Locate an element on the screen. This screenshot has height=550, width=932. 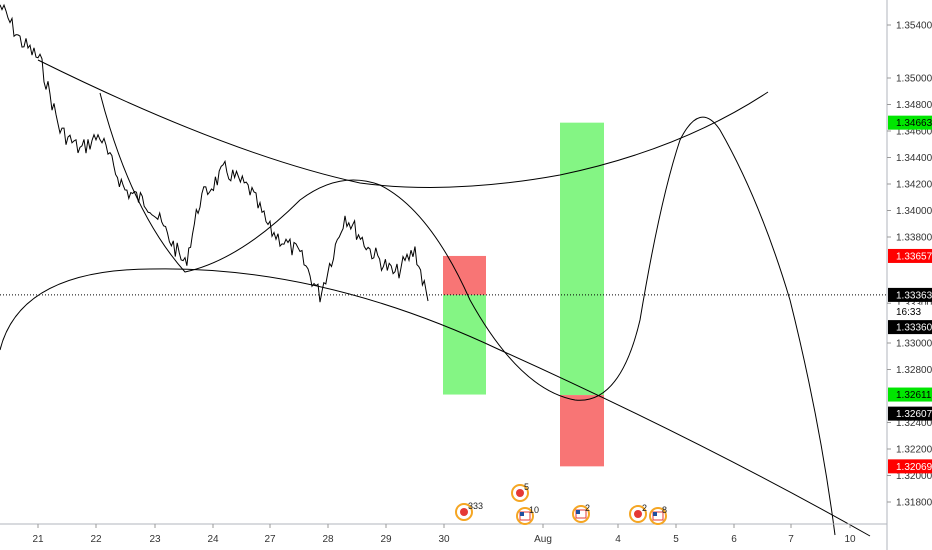
long-target-zone is located at coordinates (582, 259).